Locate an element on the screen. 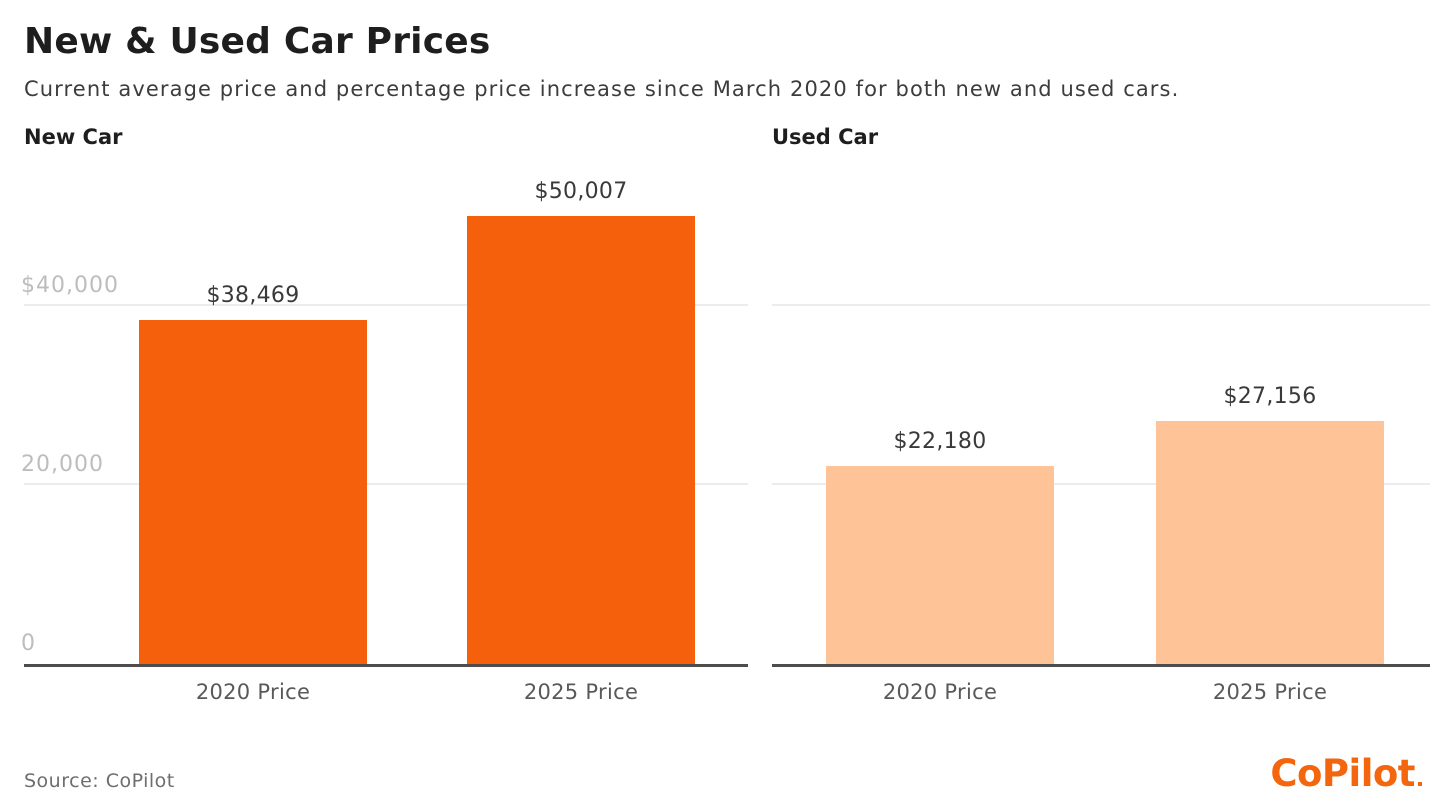 Image resolution: width=1440 pixels, height=806 pixels. bar-group-new-2025: $50,007 is located at coordinates (581, 421).